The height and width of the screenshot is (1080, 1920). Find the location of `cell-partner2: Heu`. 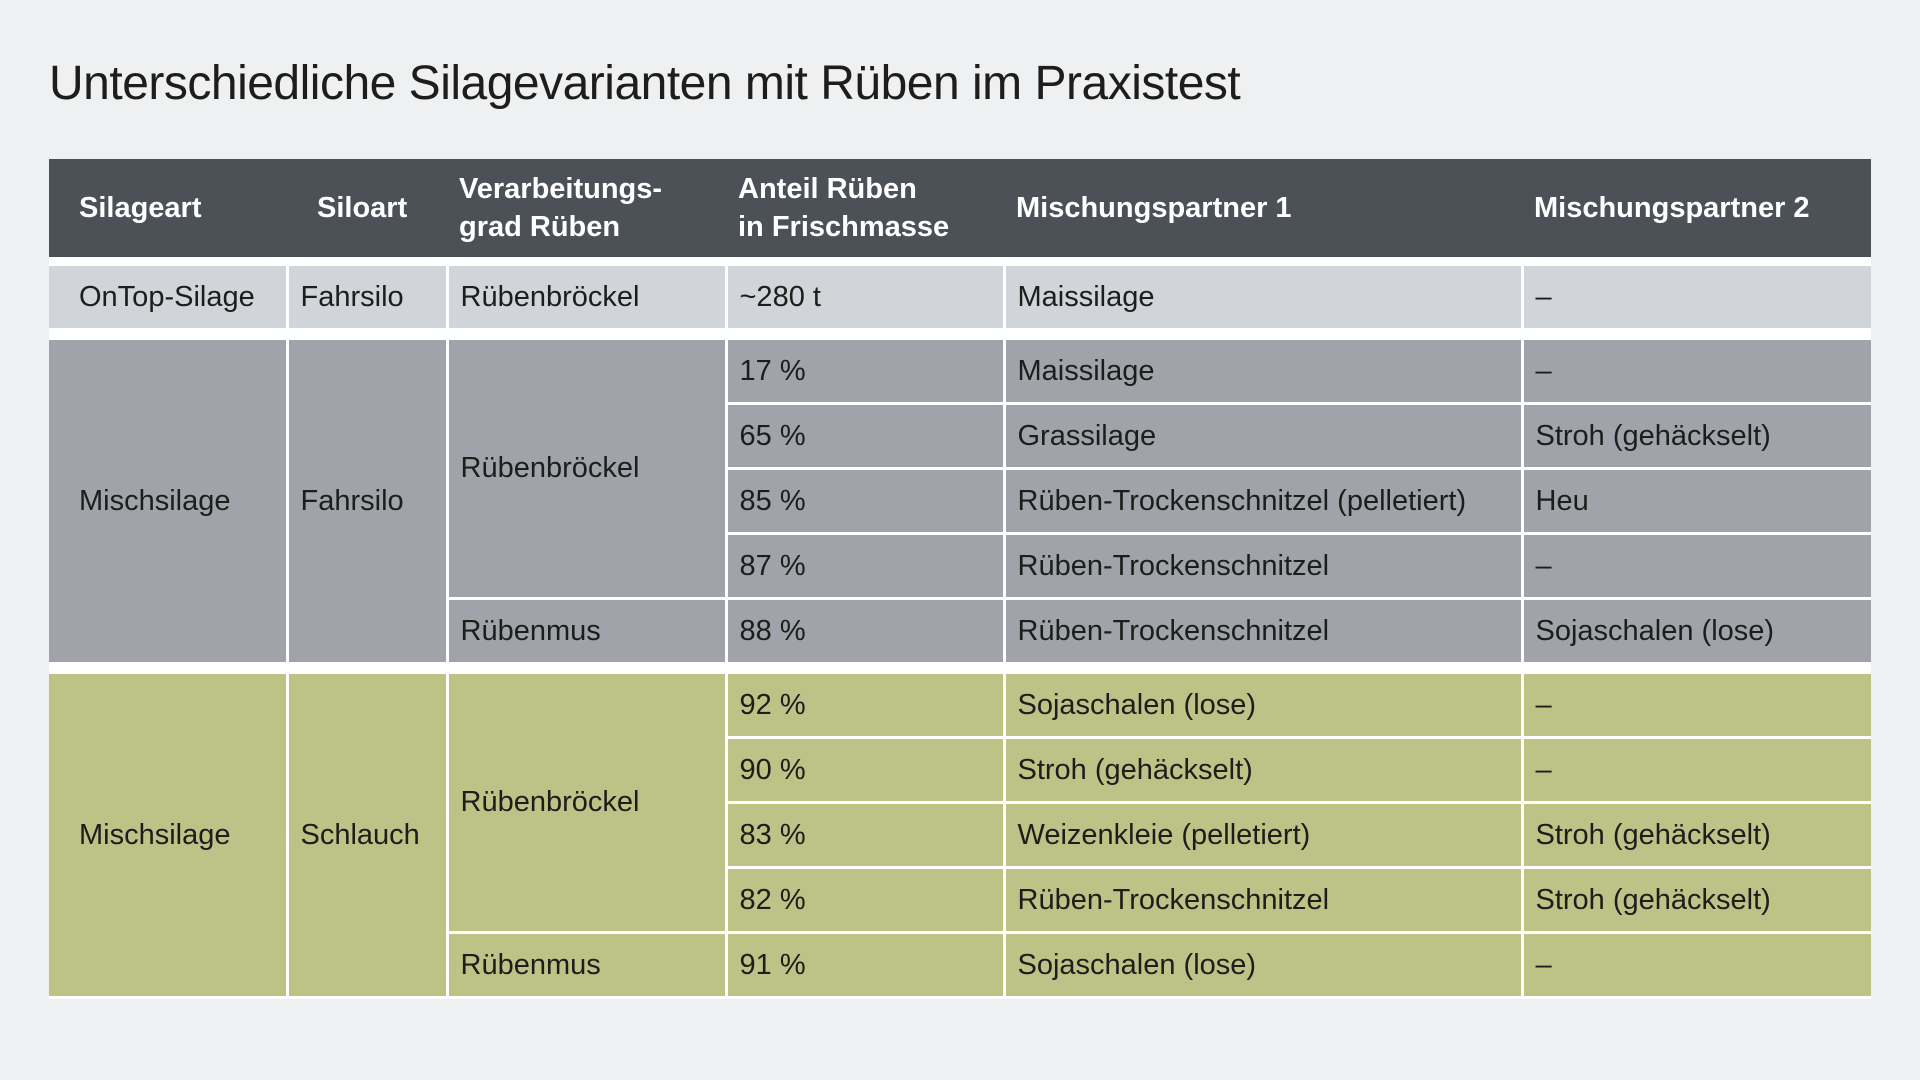

cell-partner2: Heu is located at coordinates (1695, 501).